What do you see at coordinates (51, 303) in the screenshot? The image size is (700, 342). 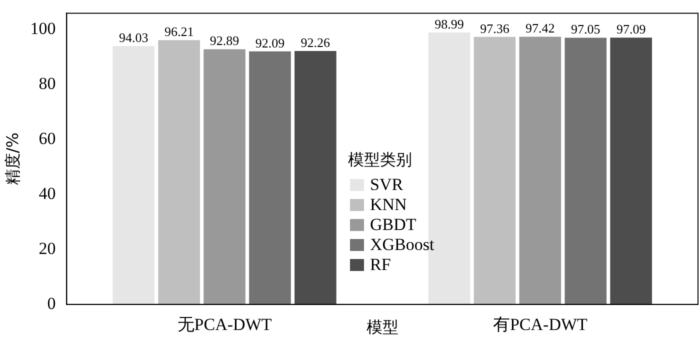 I see `y-tick-label: 0` at bounding box center [51, 303].